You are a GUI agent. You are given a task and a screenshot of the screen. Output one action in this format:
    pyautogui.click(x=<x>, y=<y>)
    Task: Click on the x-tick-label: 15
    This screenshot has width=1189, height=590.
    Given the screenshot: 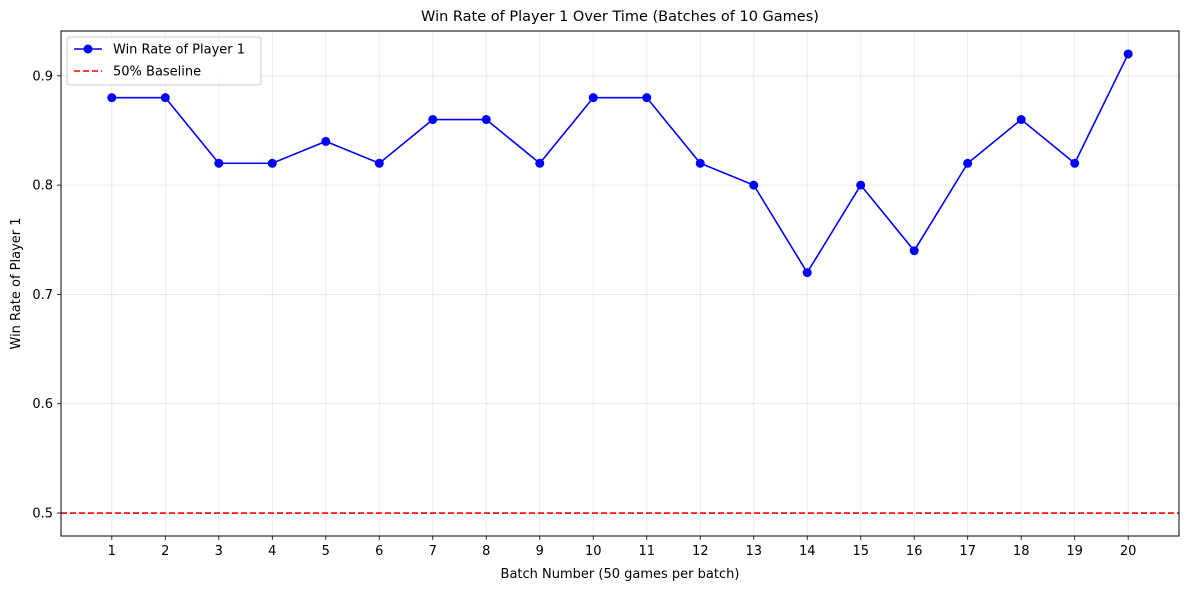 What is the action you would take?
    pyautogui.click(x=860, y=551)
    